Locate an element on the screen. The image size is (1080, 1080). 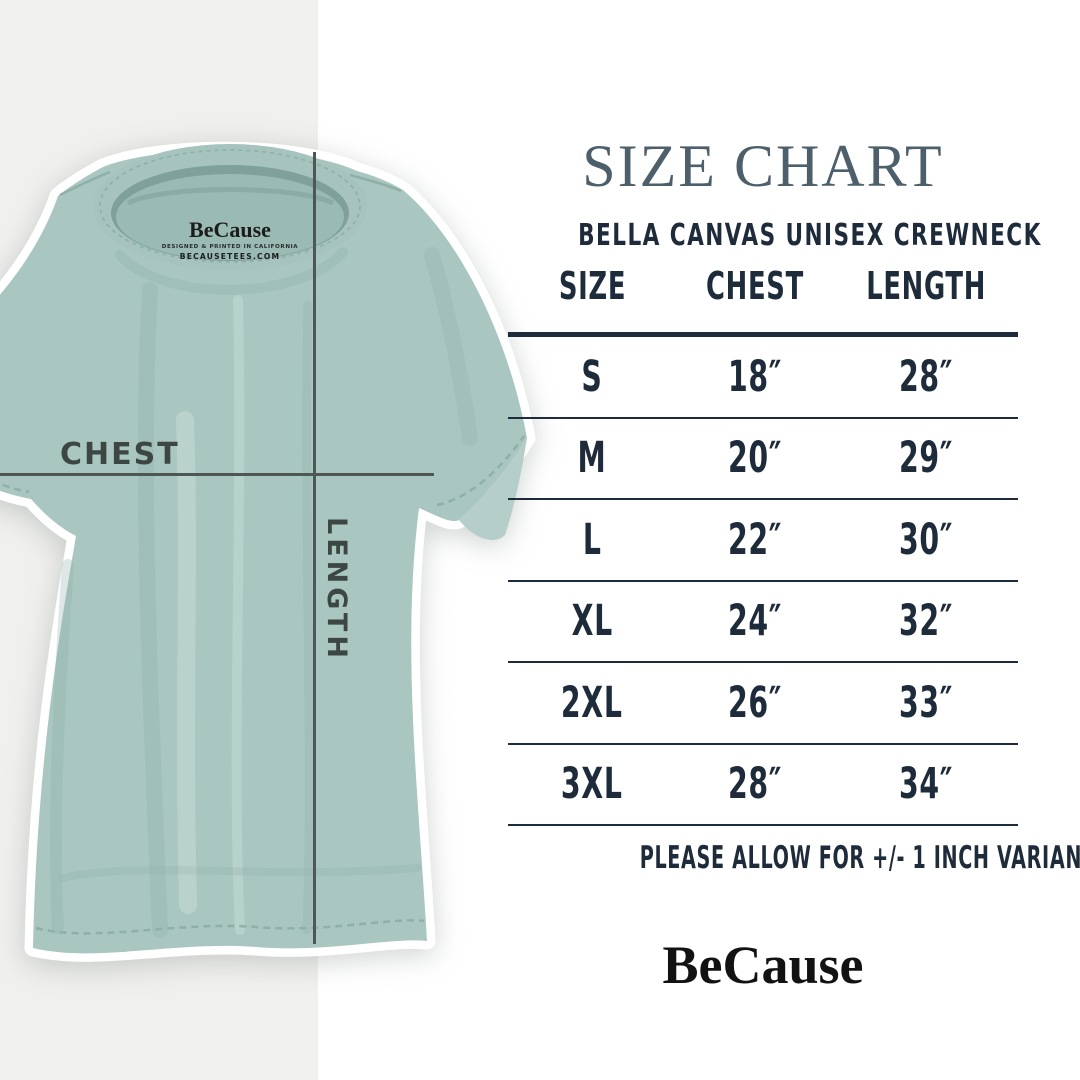
table-row: M 20″ 29″ is located at coordinates (763, 459).